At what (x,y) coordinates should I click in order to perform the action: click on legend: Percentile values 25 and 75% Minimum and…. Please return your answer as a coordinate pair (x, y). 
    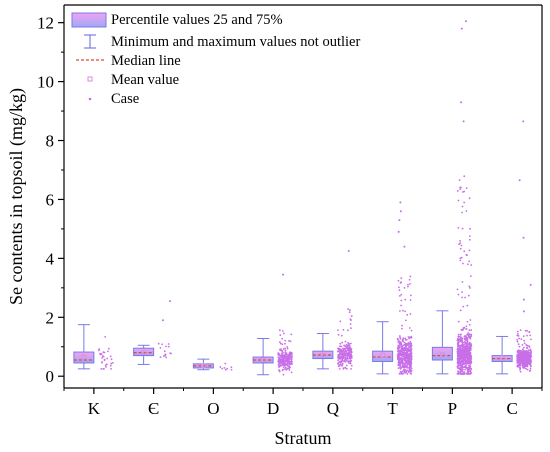
    Looking at the image, I should click on (215, 59).